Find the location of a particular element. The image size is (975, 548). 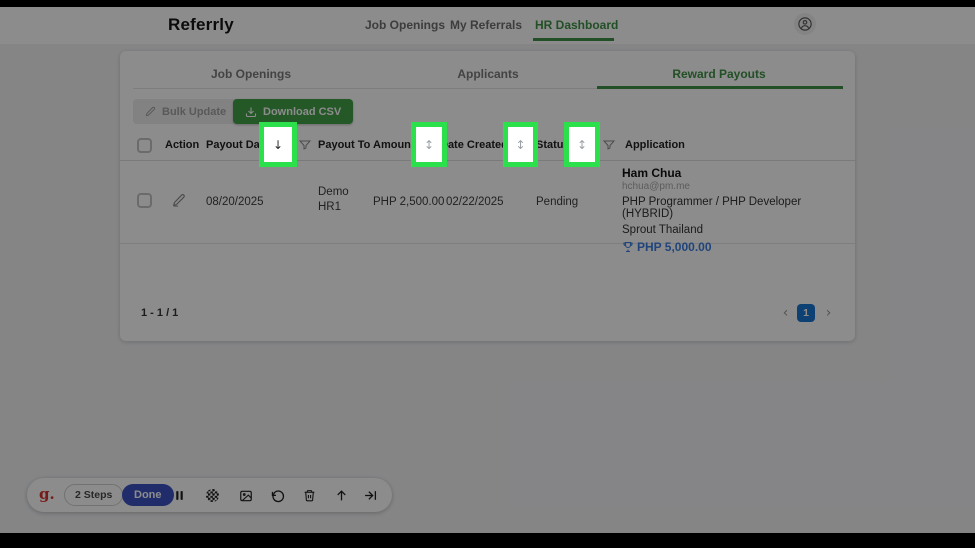

sort-desc-icon: ↓ is located at coordinates (278, 144).